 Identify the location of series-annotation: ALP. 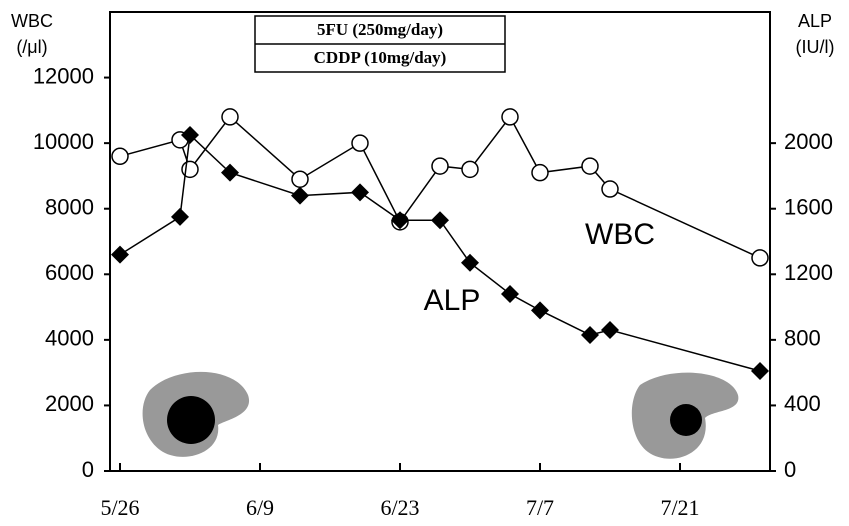
(452, 300).